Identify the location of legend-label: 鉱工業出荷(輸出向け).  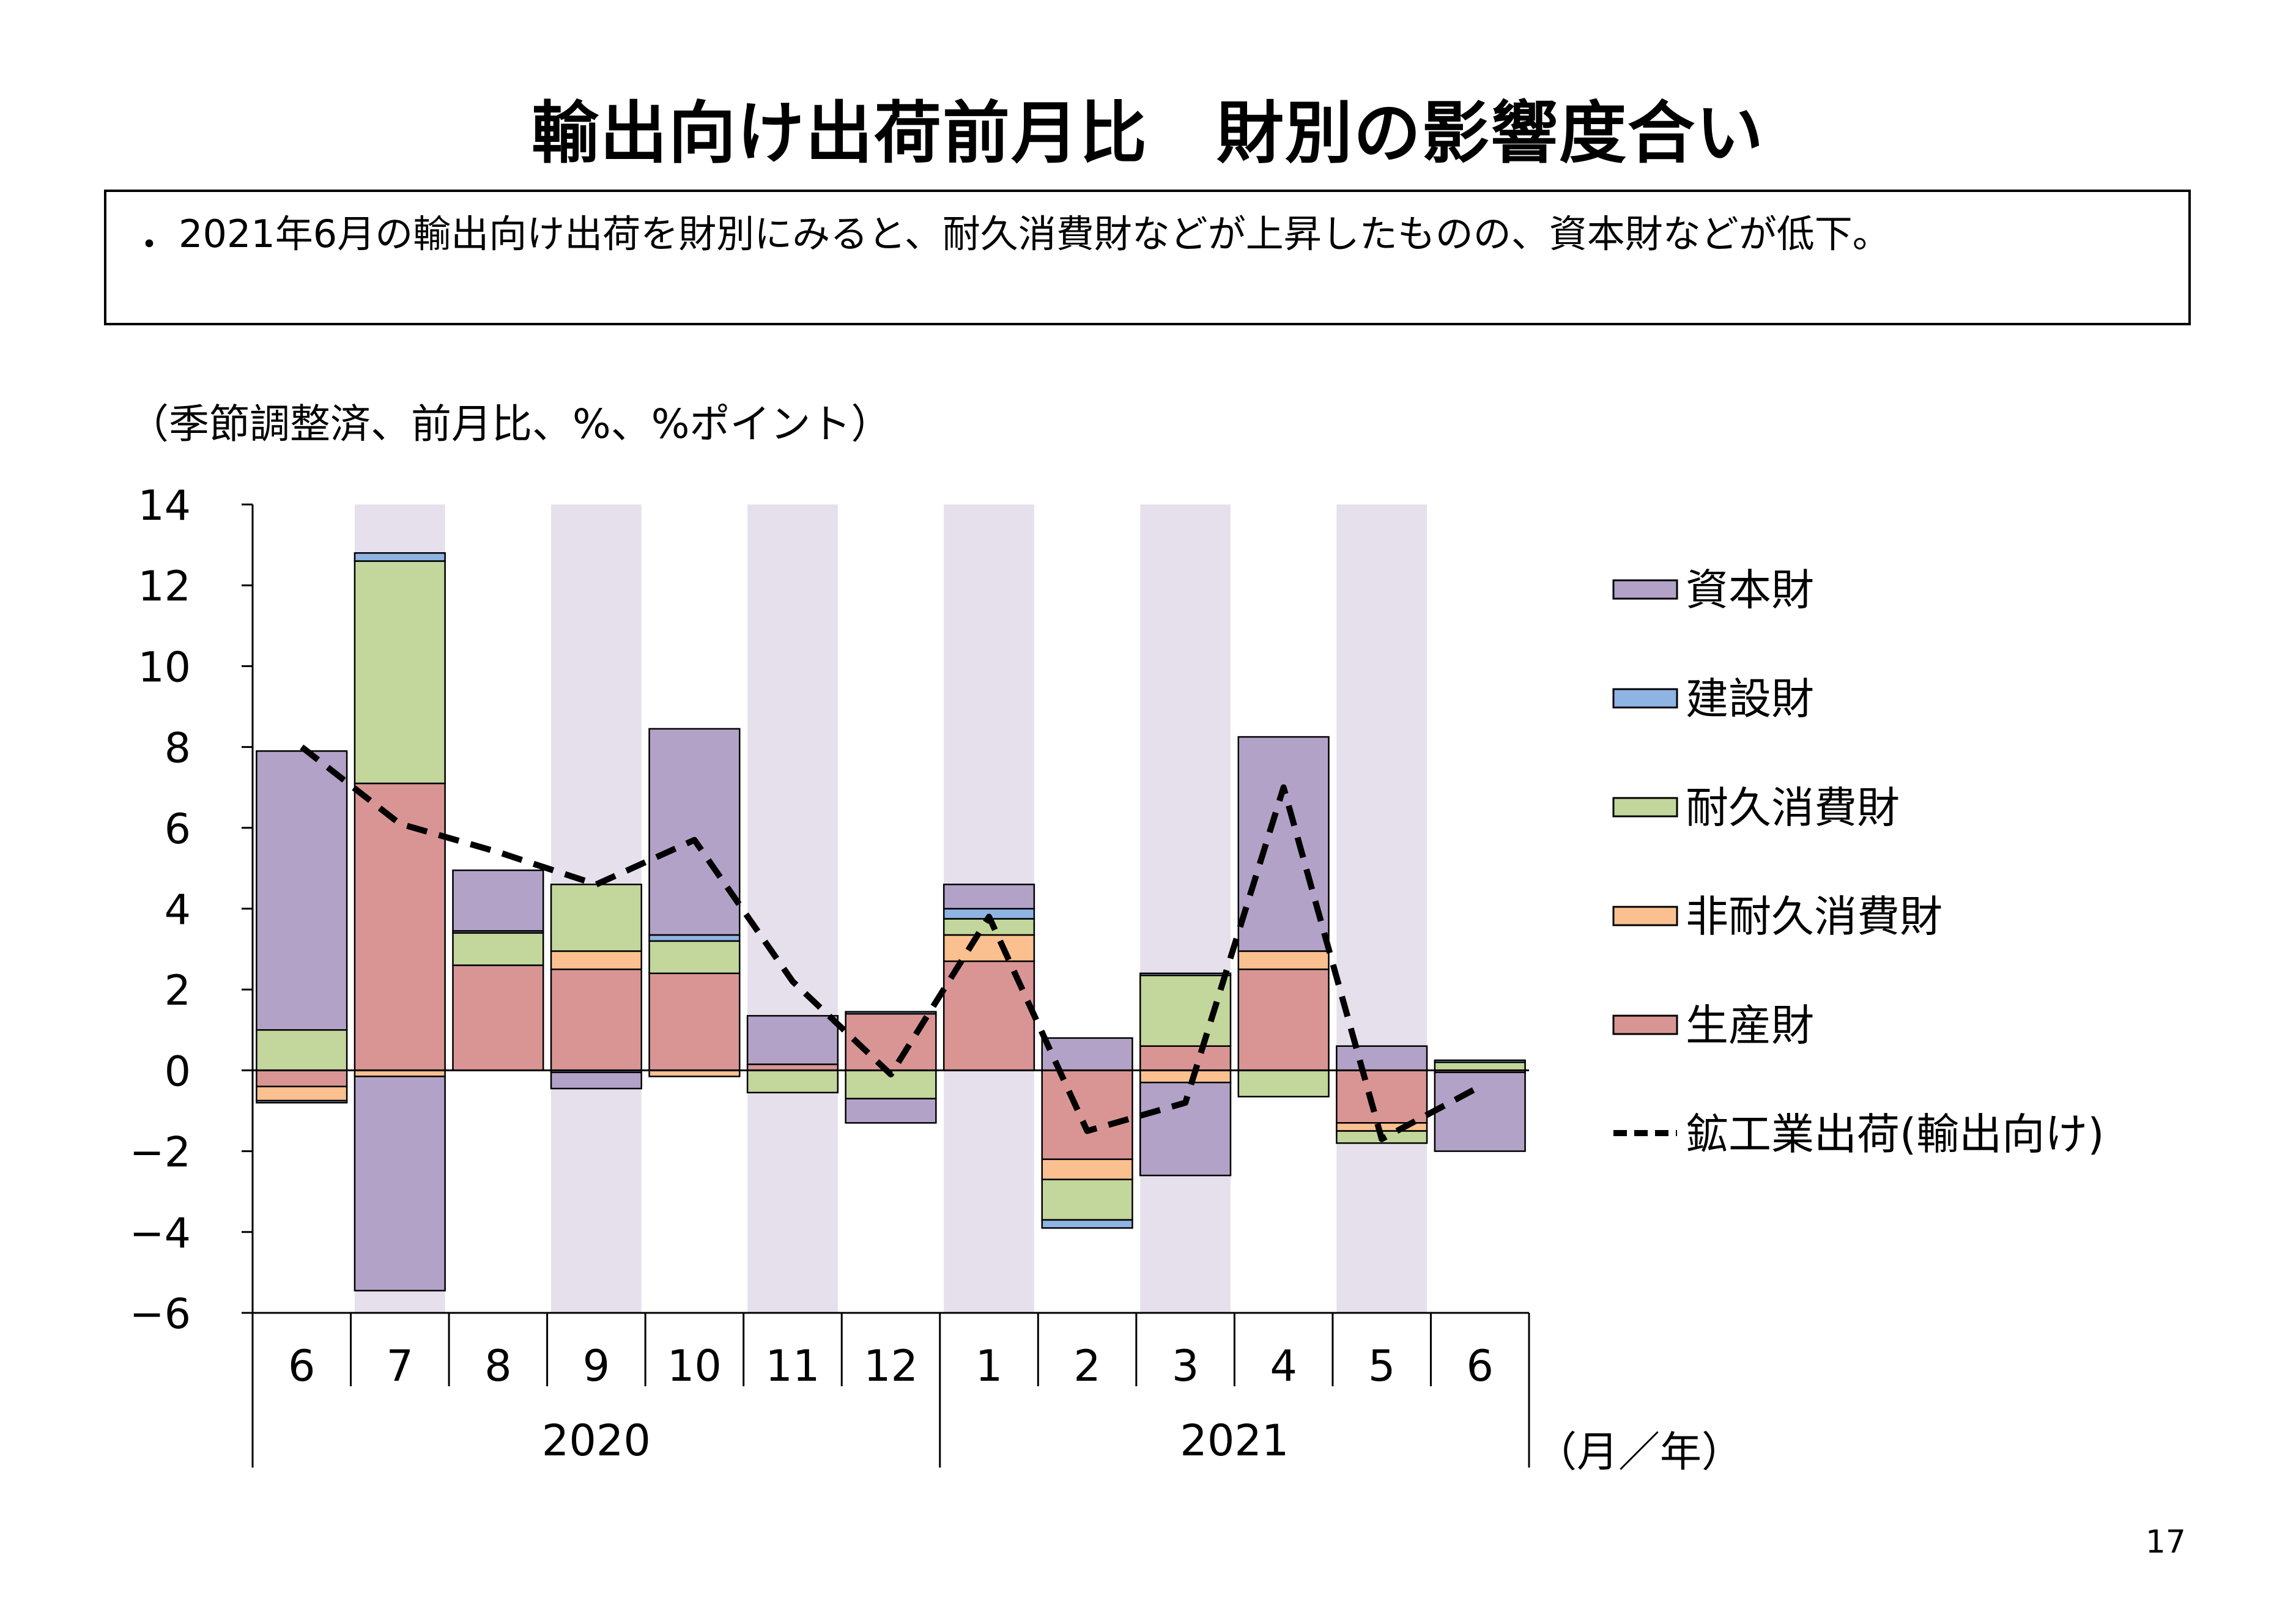
(1895, 1134).